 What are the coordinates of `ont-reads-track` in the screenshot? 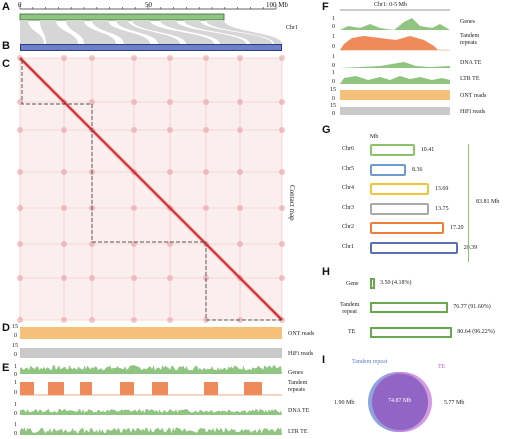 It's located at (151, 333).